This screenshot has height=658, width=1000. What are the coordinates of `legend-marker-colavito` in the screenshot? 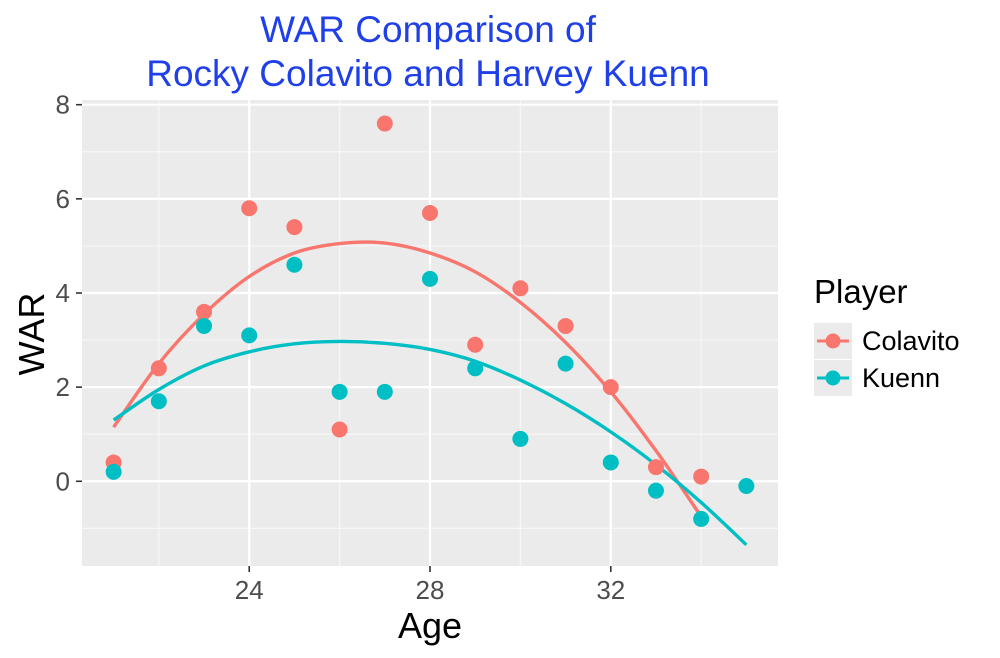 It's located at (833, 341).